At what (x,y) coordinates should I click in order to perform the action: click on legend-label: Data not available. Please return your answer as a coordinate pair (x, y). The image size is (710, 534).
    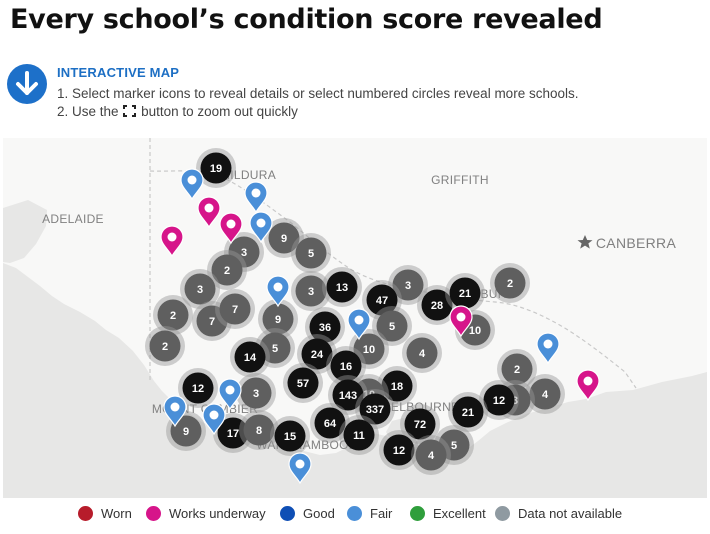
    Looking at the image, I should click on (570, 513).